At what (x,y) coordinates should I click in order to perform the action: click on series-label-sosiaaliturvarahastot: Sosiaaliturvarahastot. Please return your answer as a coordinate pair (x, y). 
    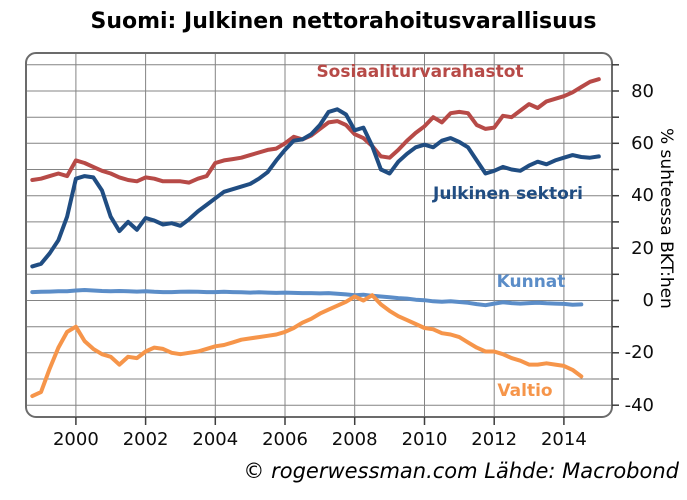
    Looking at the image, I should click on (420, 72).